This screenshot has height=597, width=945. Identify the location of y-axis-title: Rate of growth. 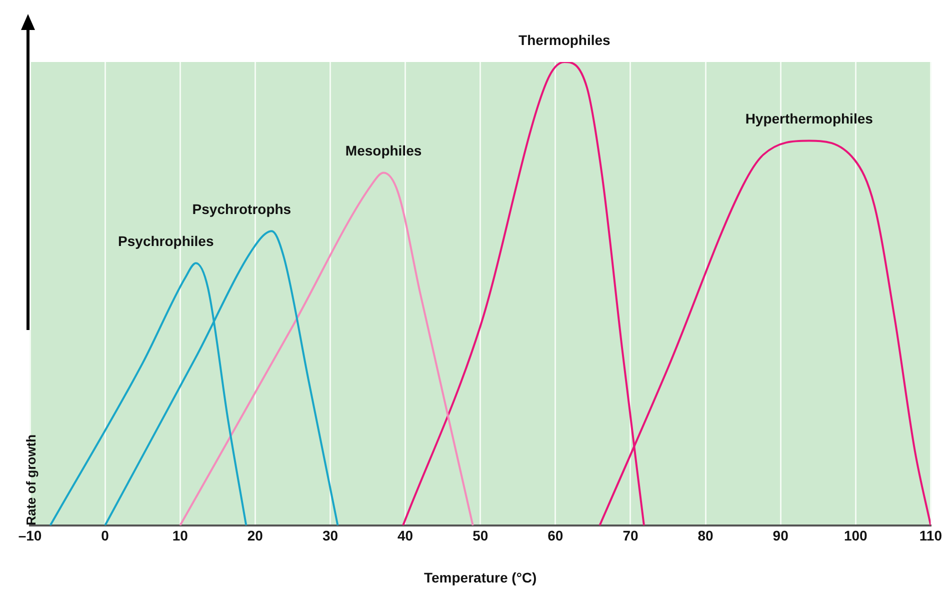
(31, 480).